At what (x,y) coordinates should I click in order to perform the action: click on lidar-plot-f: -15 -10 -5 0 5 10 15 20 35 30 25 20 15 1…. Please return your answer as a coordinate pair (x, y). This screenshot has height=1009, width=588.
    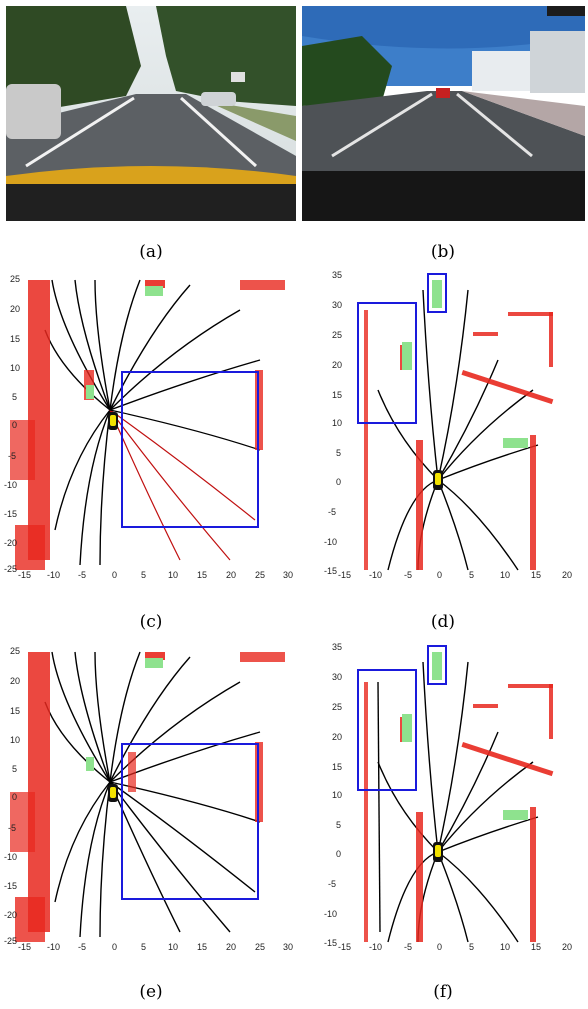
    Looking at the image, I should click on (452, 801).